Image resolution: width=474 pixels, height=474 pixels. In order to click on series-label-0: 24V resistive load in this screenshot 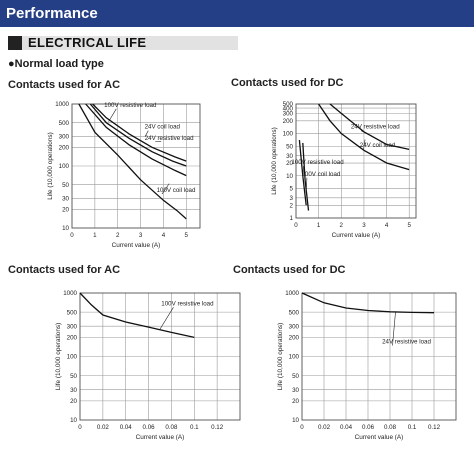, I will do `click(375, 127)`.